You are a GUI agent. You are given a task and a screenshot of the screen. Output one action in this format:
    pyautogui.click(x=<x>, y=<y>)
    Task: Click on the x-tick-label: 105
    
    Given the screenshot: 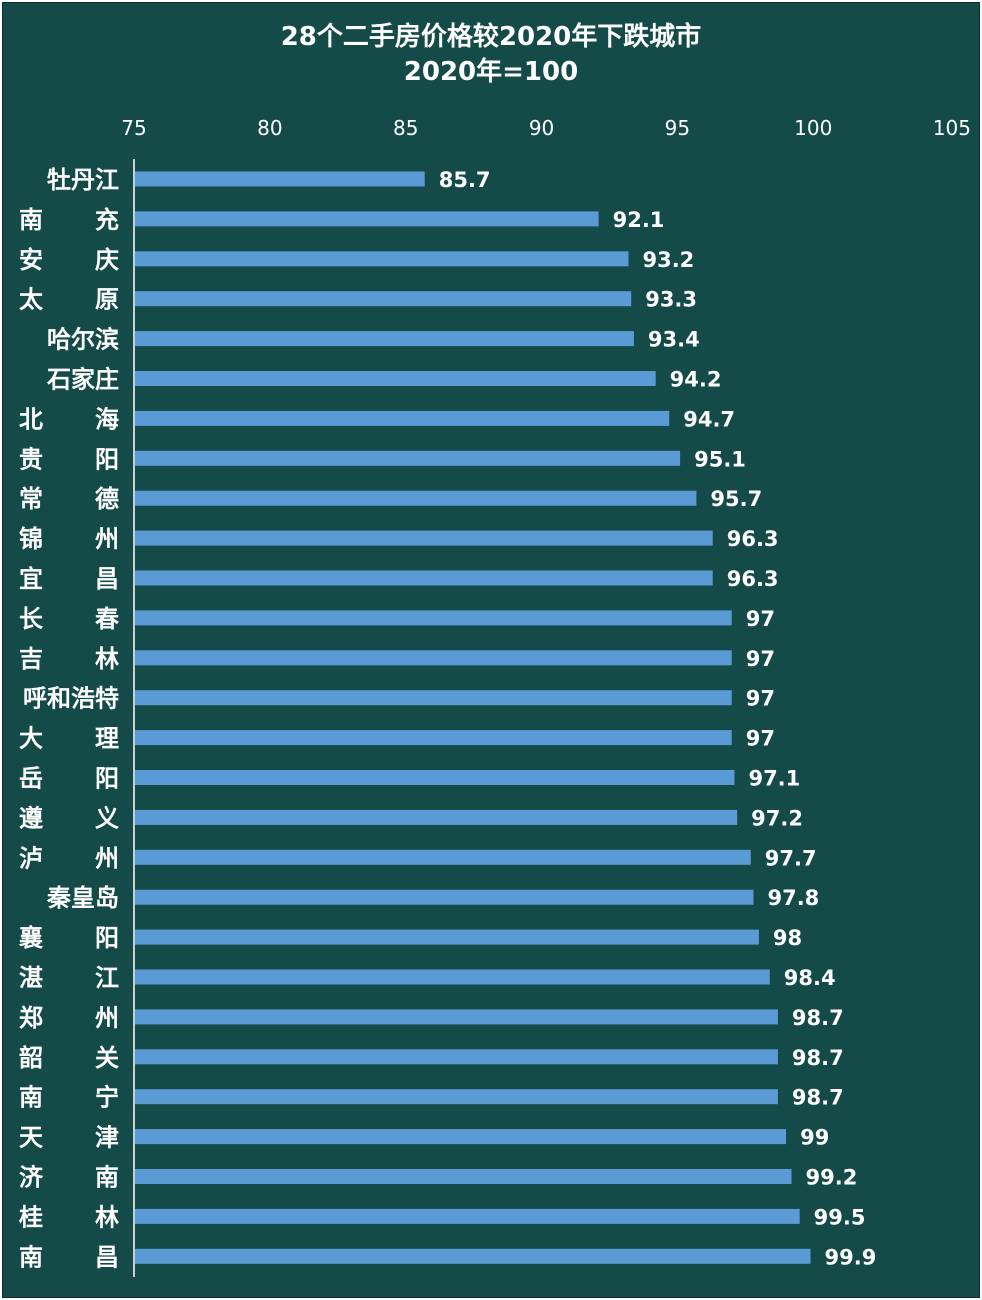 What is the action you would take?
    pyautogui.click(x=952, y=128)
    